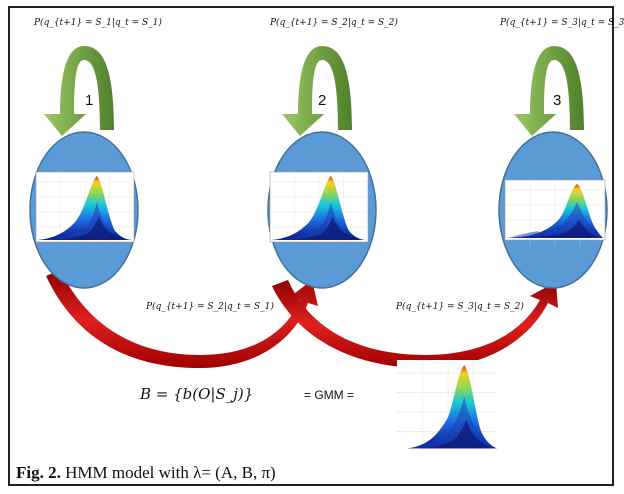 The height and width of the screenshot is (494, 624). Describe the element at coordinates (210, 307) in the screenshot. I see `forward-transition-label-1-2: P(q_{t+1} = S_2|q_t = S_1)` at that location.